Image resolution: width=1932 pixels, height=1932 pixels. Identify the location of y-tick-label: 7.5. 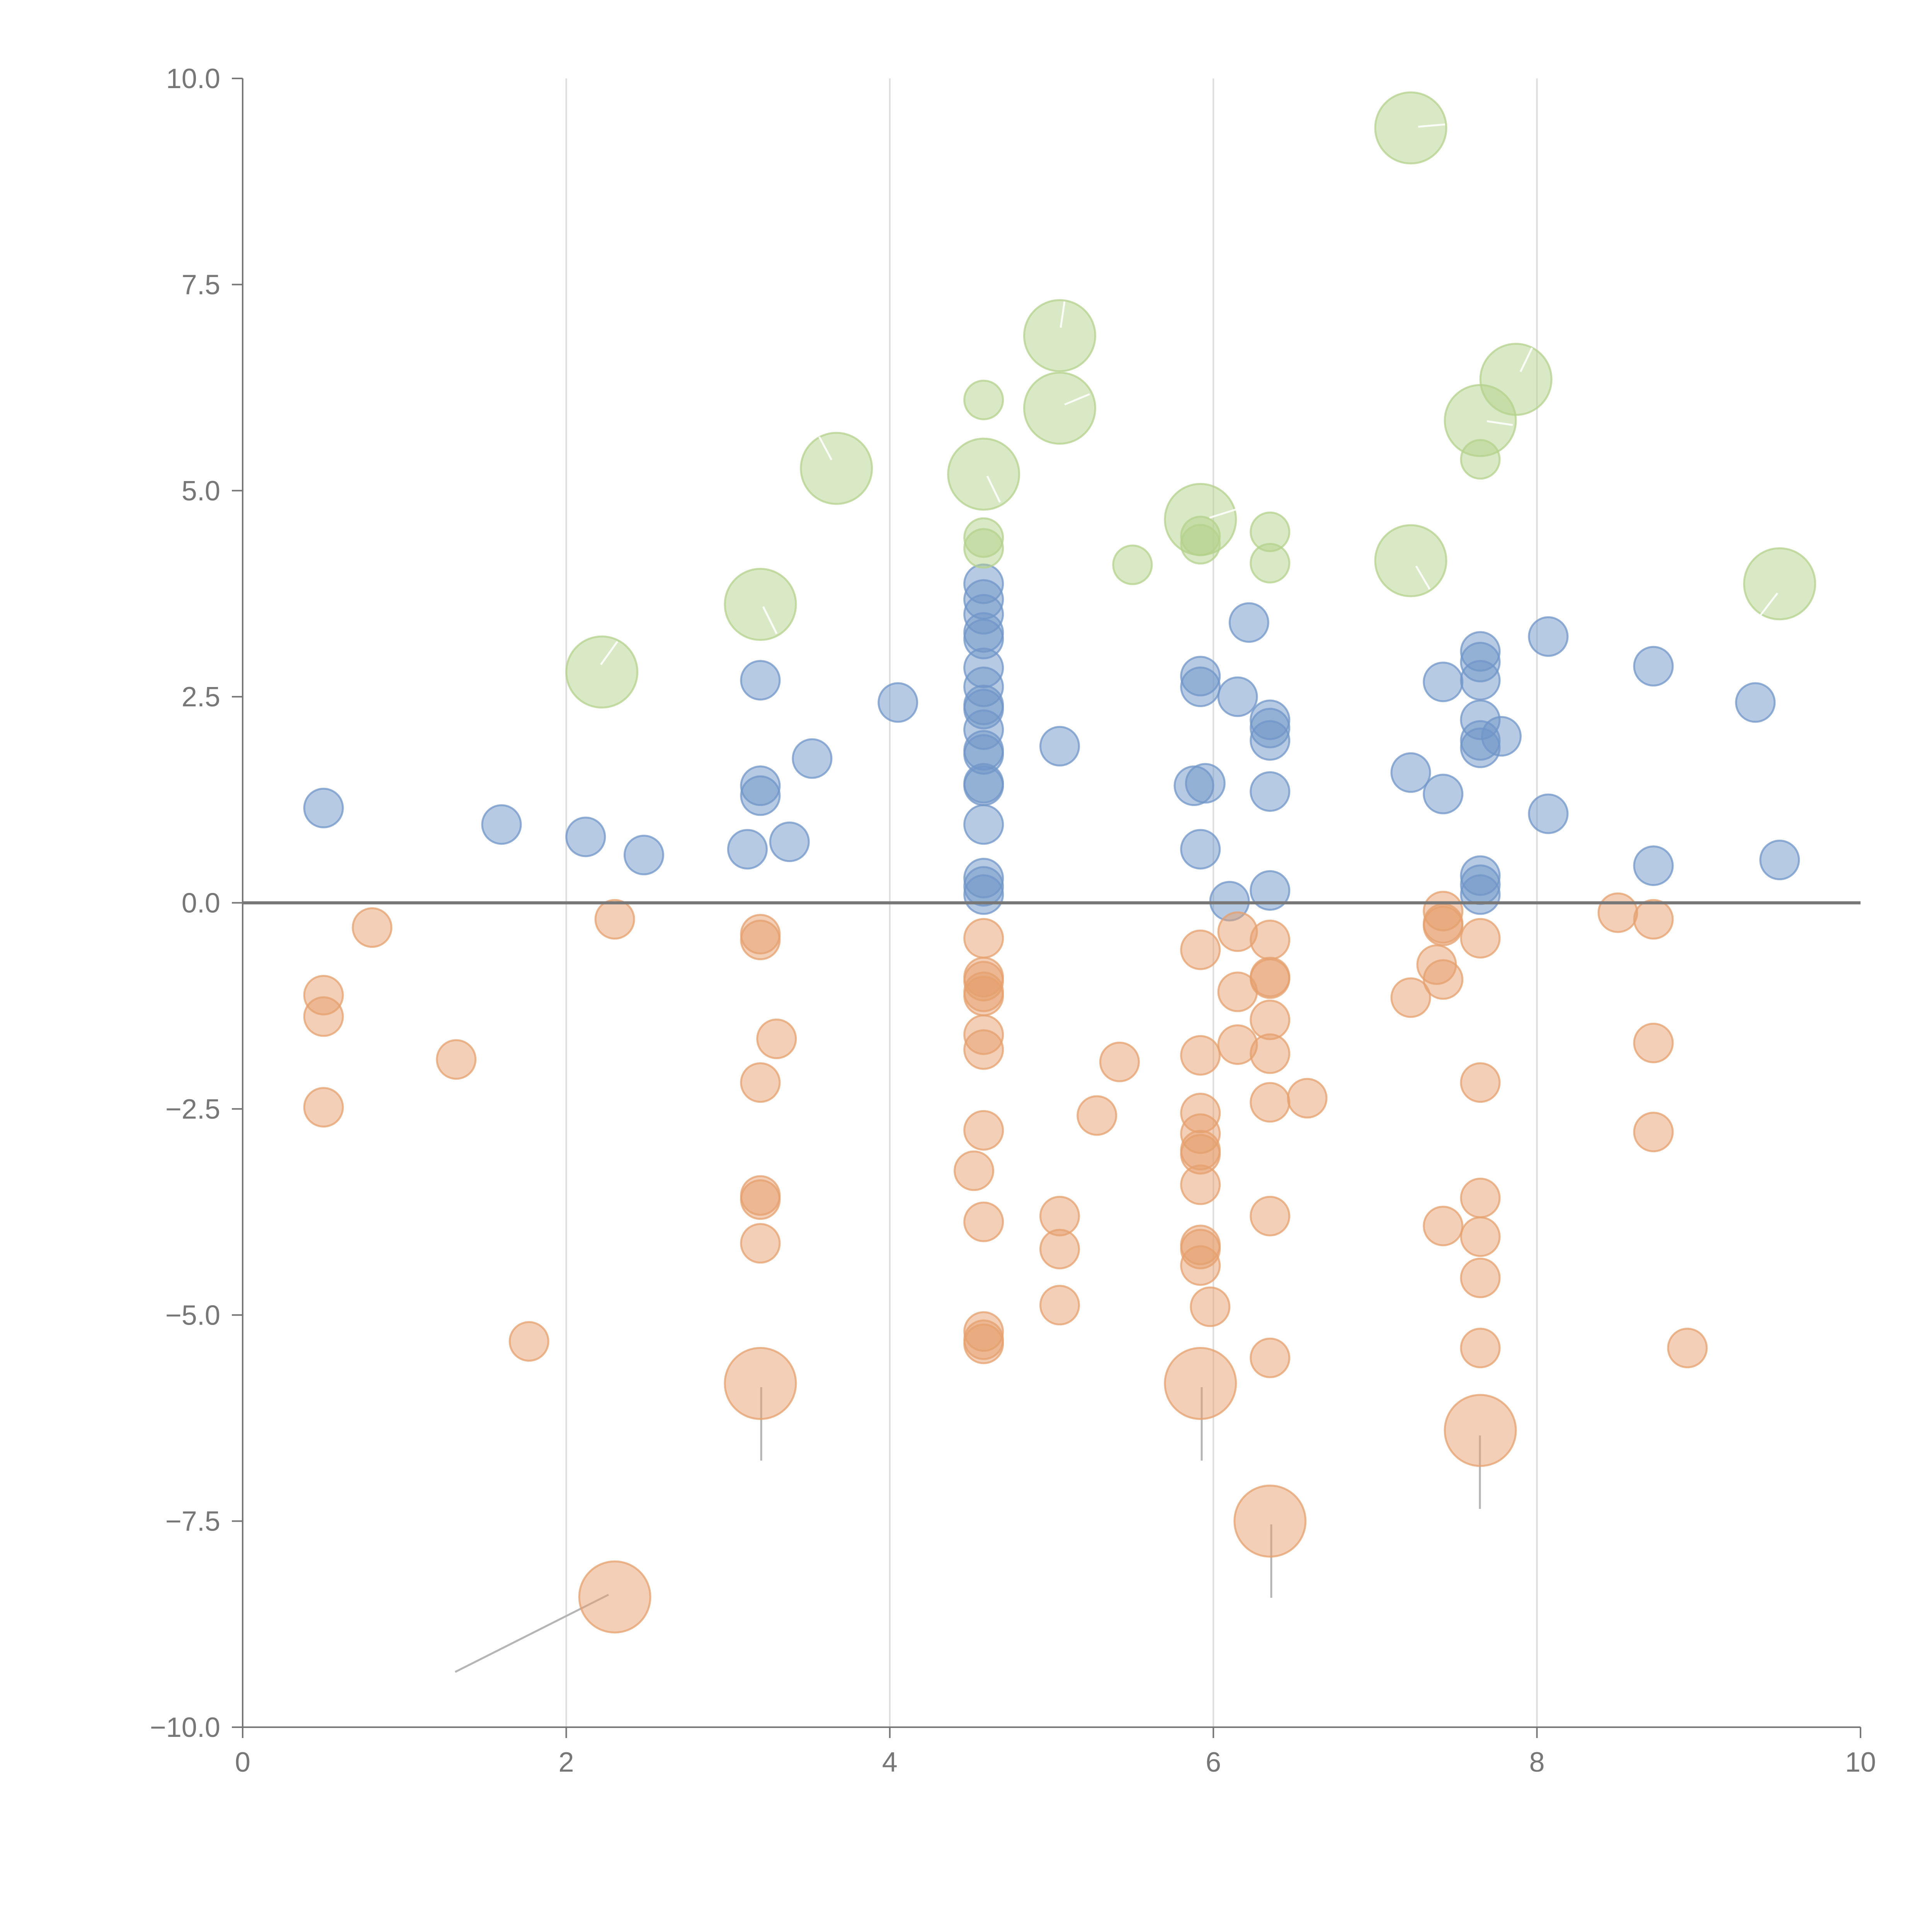
(201, 284).